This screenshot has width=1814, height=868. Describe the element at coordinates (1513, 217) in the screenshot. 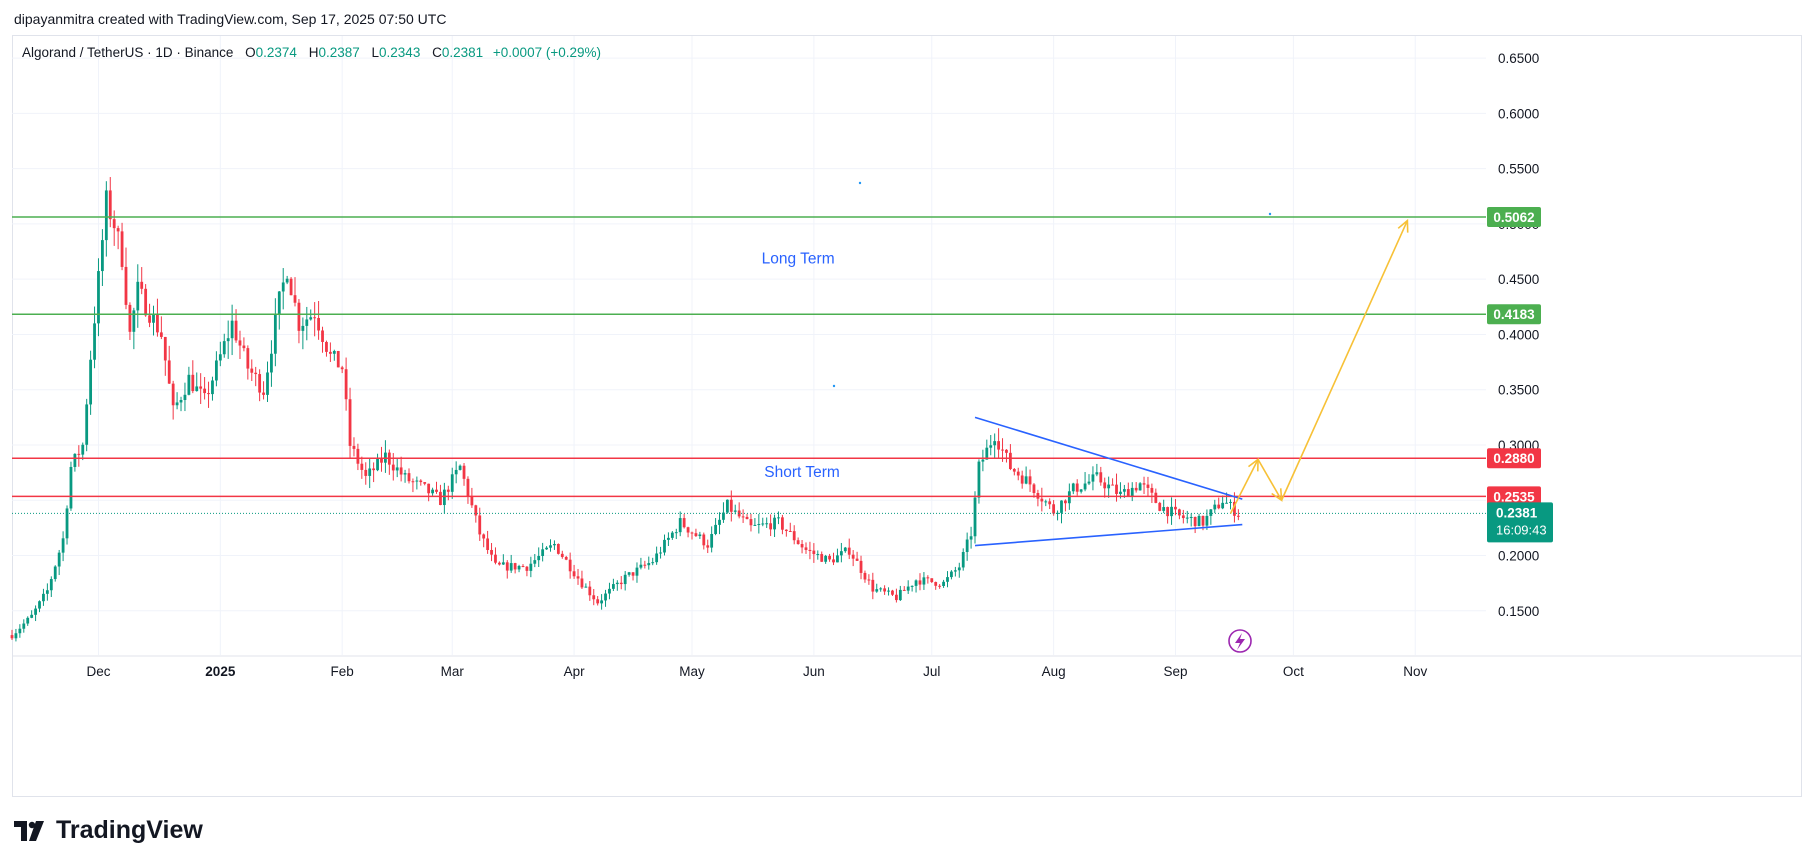

I see `level-badge-label: 0.5062` at that location.